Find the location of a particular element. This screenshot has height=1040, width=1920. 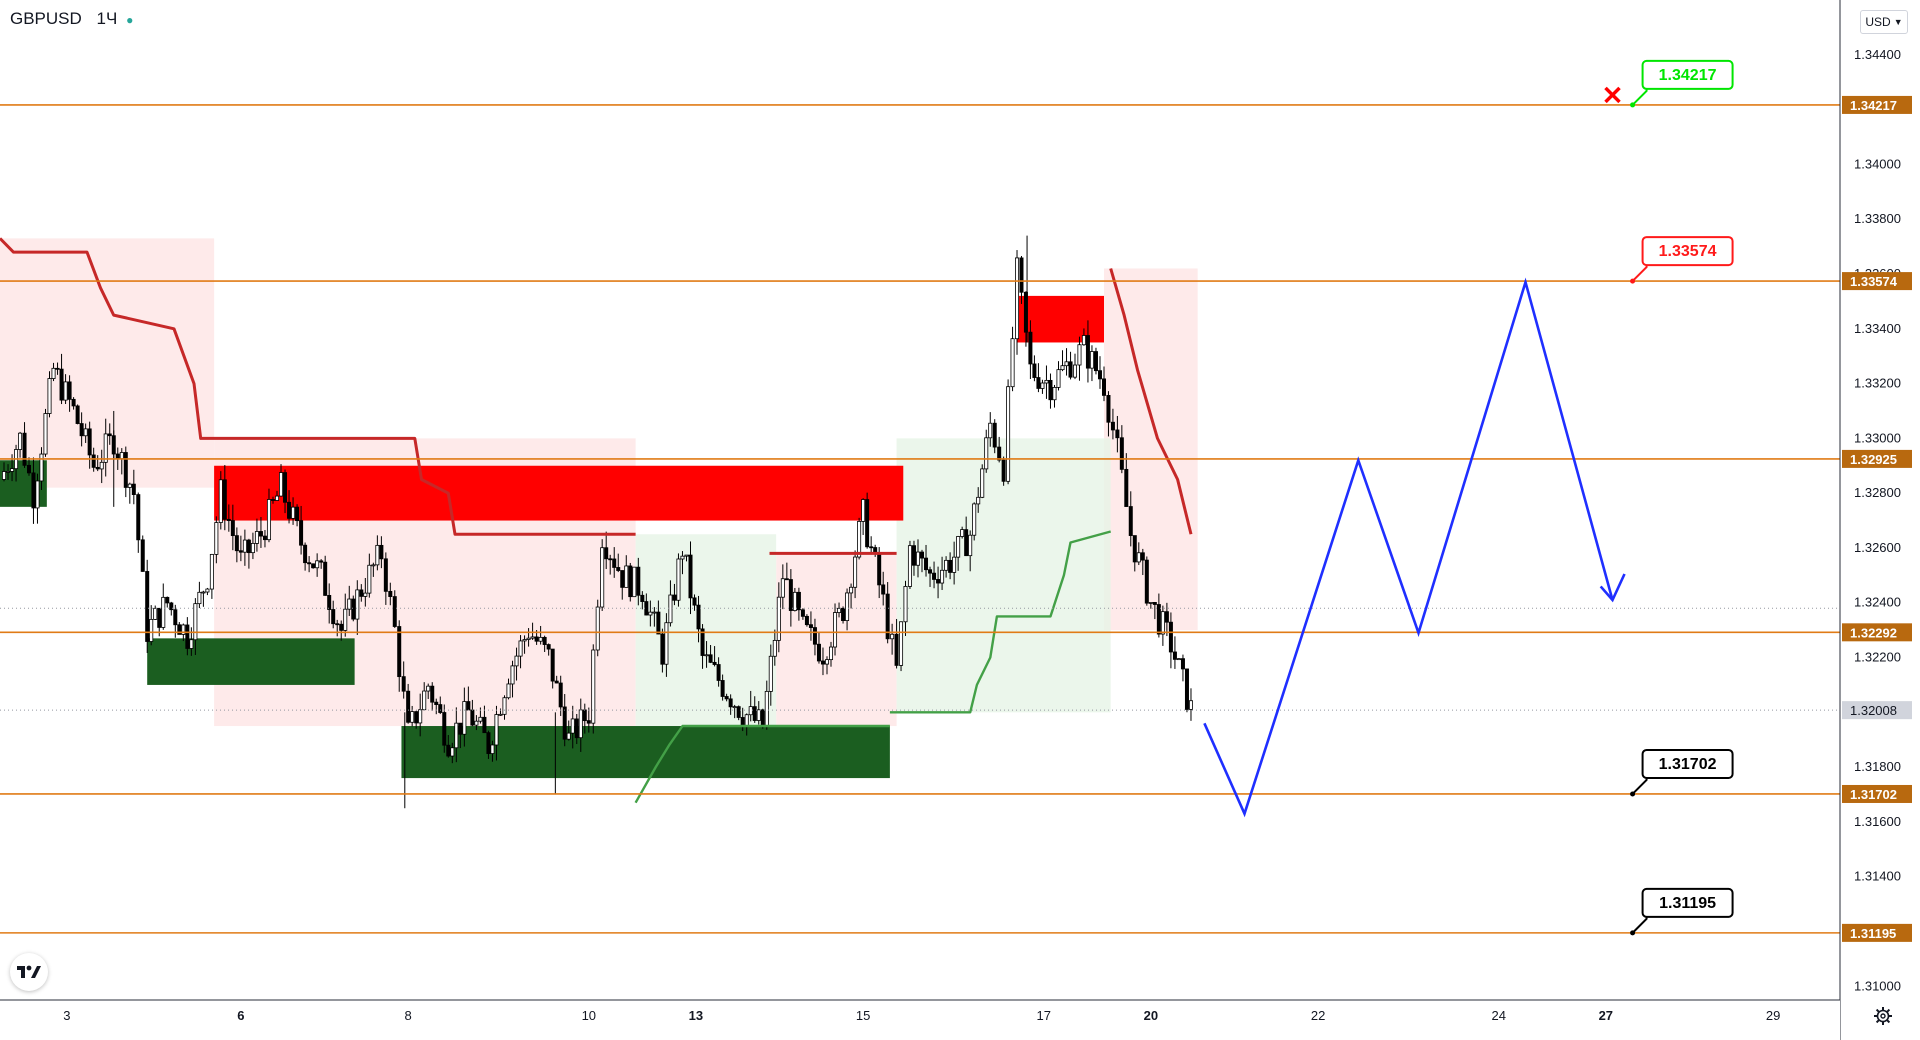

price-tick-label: 1.33400 is located at coordinates (1877, 328).